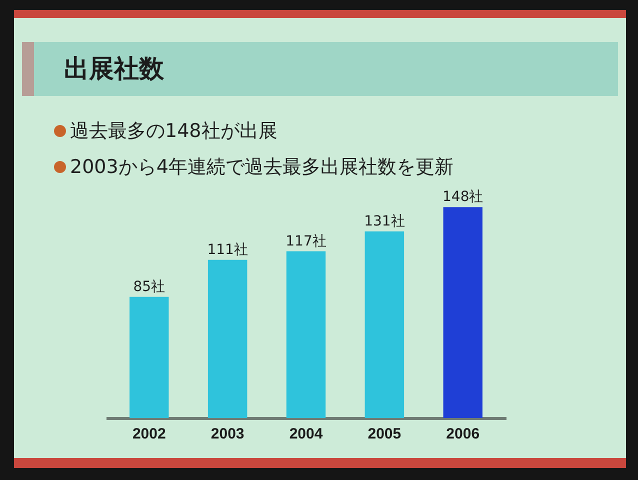  Describe the element at coordinates (306, 434) in the screenshot. I see `x-tick-label: 2004` at that location.